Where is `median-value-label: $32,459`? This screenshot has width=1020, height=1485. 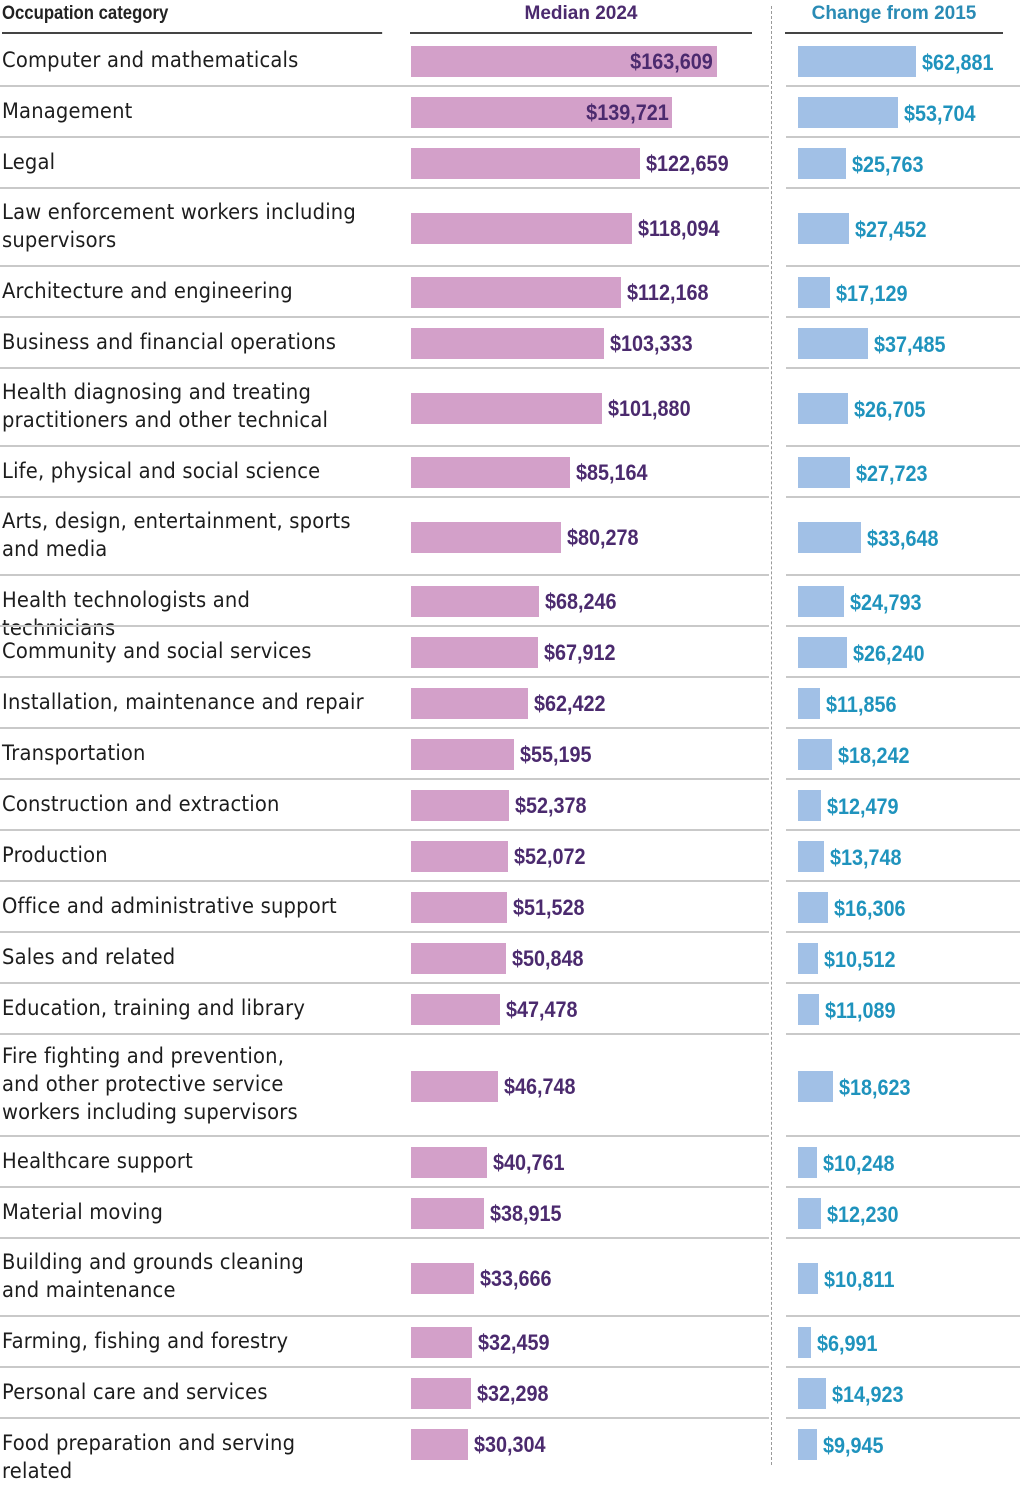 median-value-label: $32,459 is located at coordinates (513, 1342).